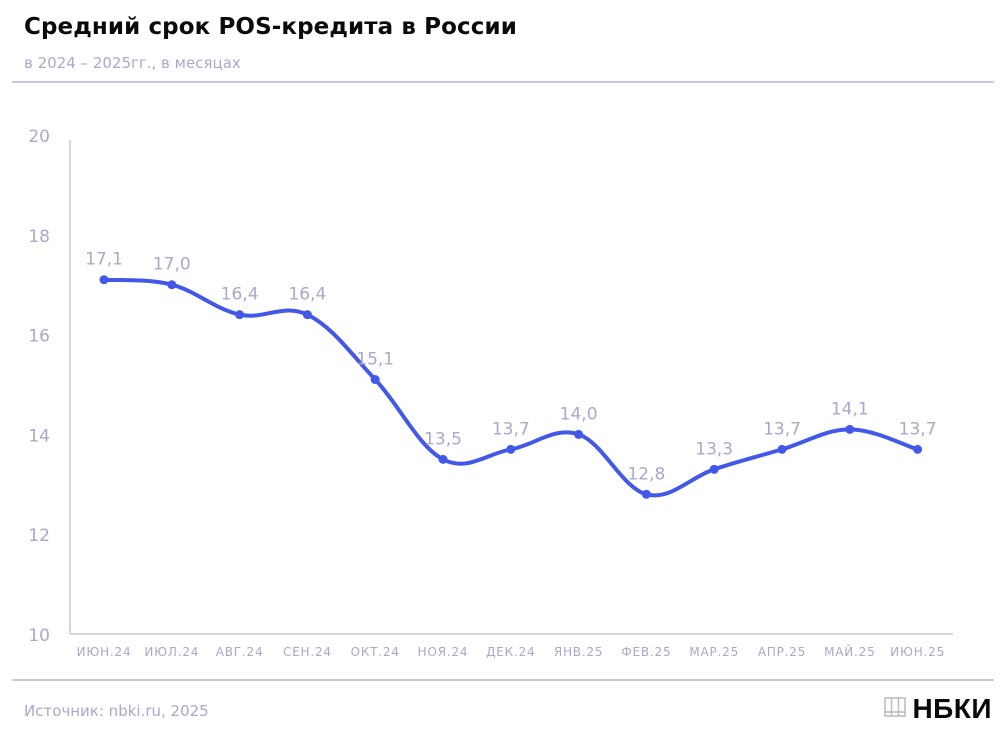 The width and height of the screenshot is (1000, 731). What do you see at coordinates (646, 652) in the screenshot?
I see `x-tick-label: ФЕВ.25` at bounding box center [646, 652].